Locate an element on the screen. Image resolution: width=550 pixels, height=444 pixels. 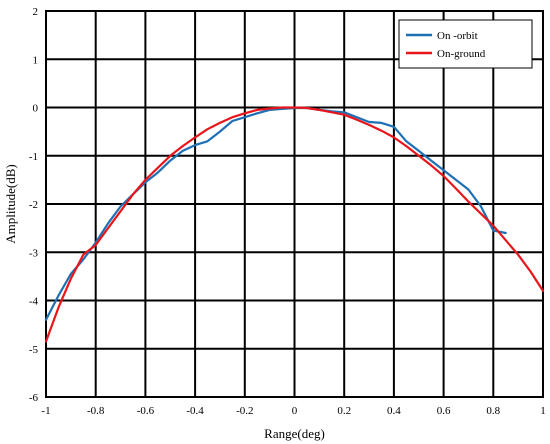
y-tick-labels: -6 -5 -4 -3 -2 -1 0 1 2 is located at coordinates (34, 205).